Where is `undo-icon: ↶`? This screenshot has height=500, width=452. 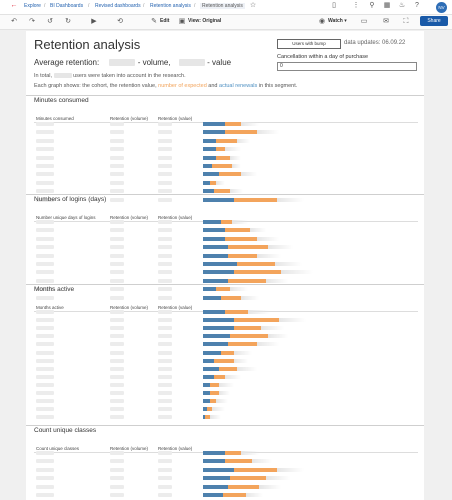
undo-icon: ↶ is located at coordinates (14, 21).